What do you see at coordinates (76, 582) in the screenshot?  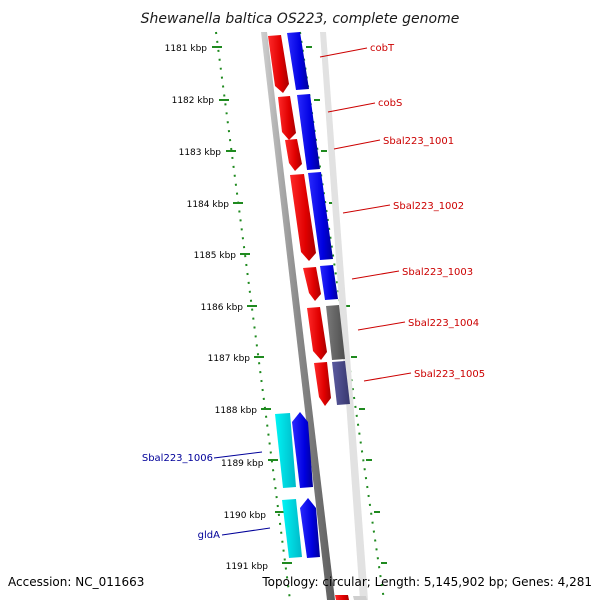 I see `accession-text: Accession: NC_011663` at bounding box center [76, 582].